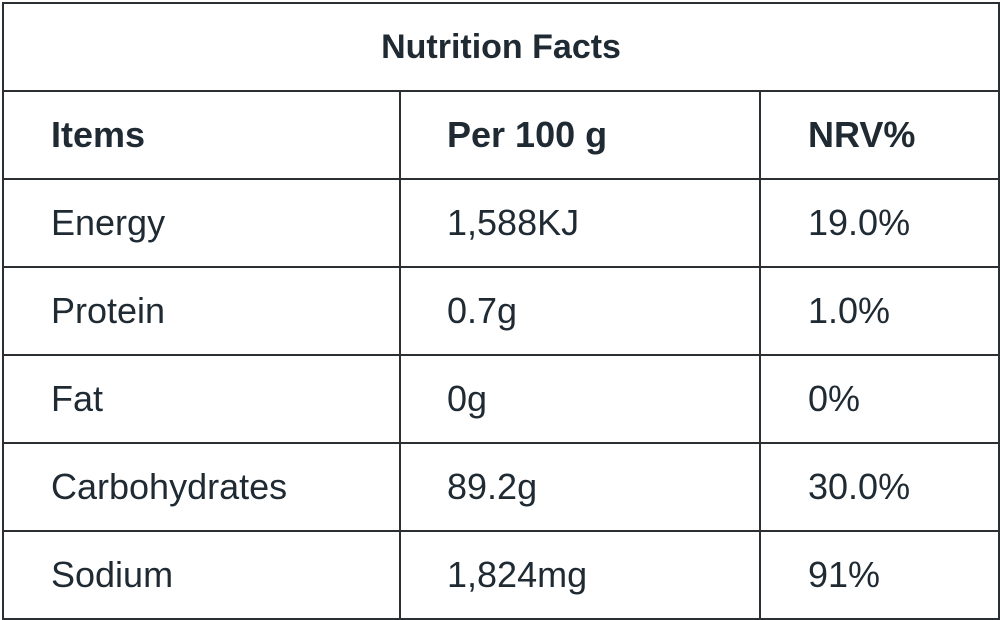  What do you see at coordinates (879, 223) in the screenshot?
I see `nrv-value: 19.0%` at bounding box center [879, 223].